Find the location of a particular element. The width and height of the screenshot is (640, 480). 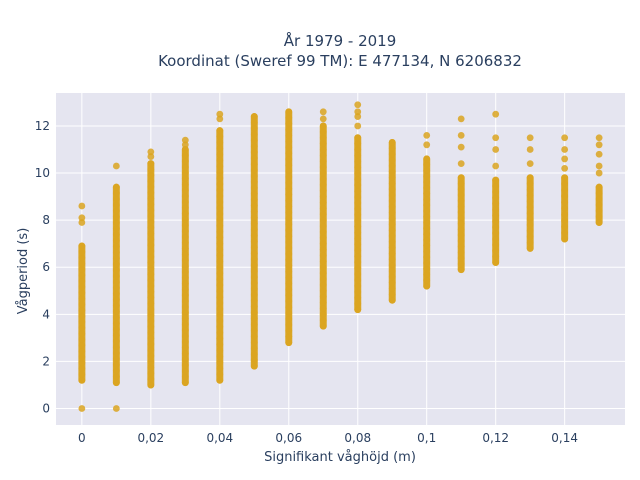

y-tick-labels: 0 2 4 6 8 10 12 is located at coordinates (42, 267).